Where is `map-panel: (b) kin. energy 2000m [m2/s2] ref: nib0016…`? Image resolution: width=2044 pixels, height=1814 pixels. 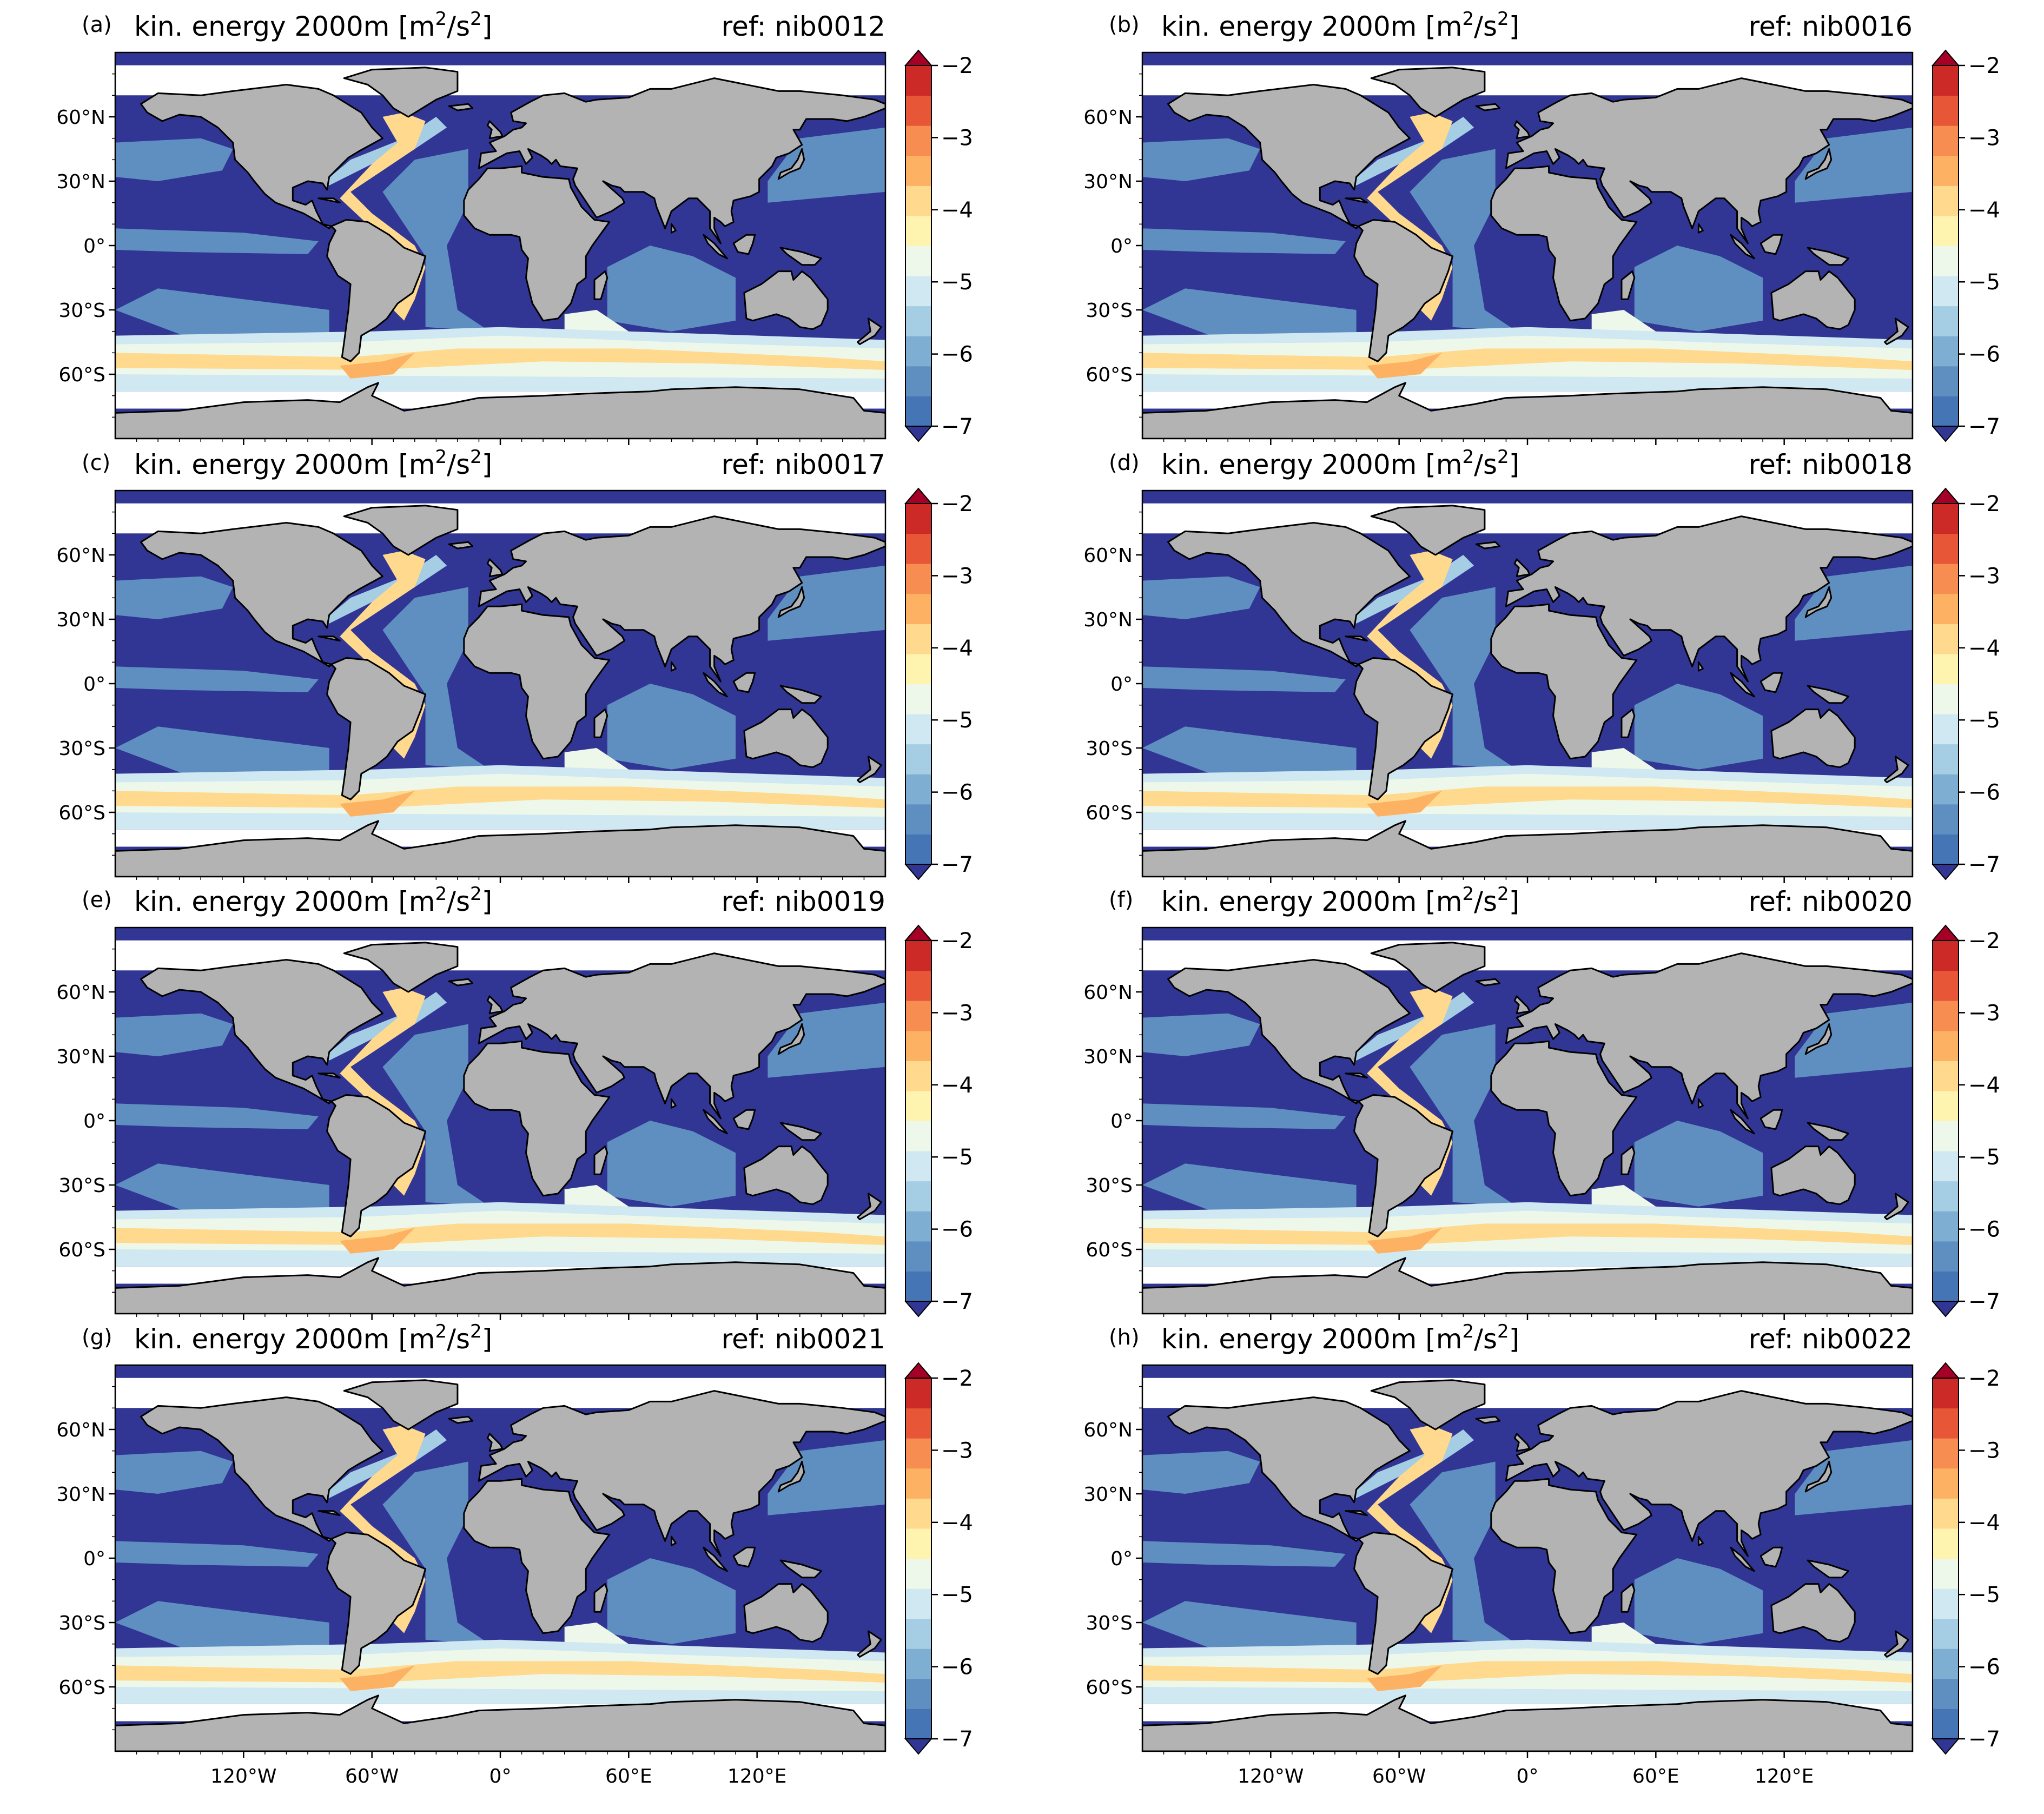
map-panel: (b) kin. energy 2000m [m2/s2] ref: nib0016… is located at coordinates (1541, 226).